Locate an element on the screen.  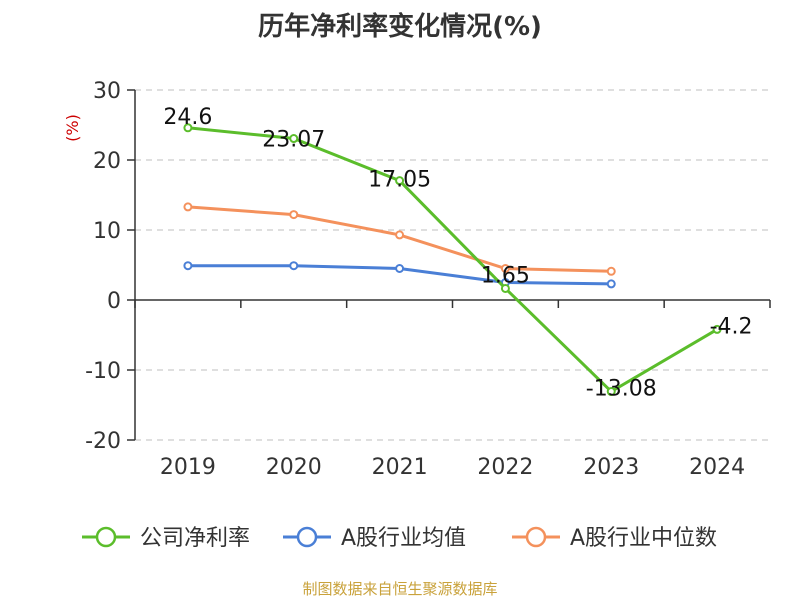
data-label: 23.07 is located at coordinates (293, 140).